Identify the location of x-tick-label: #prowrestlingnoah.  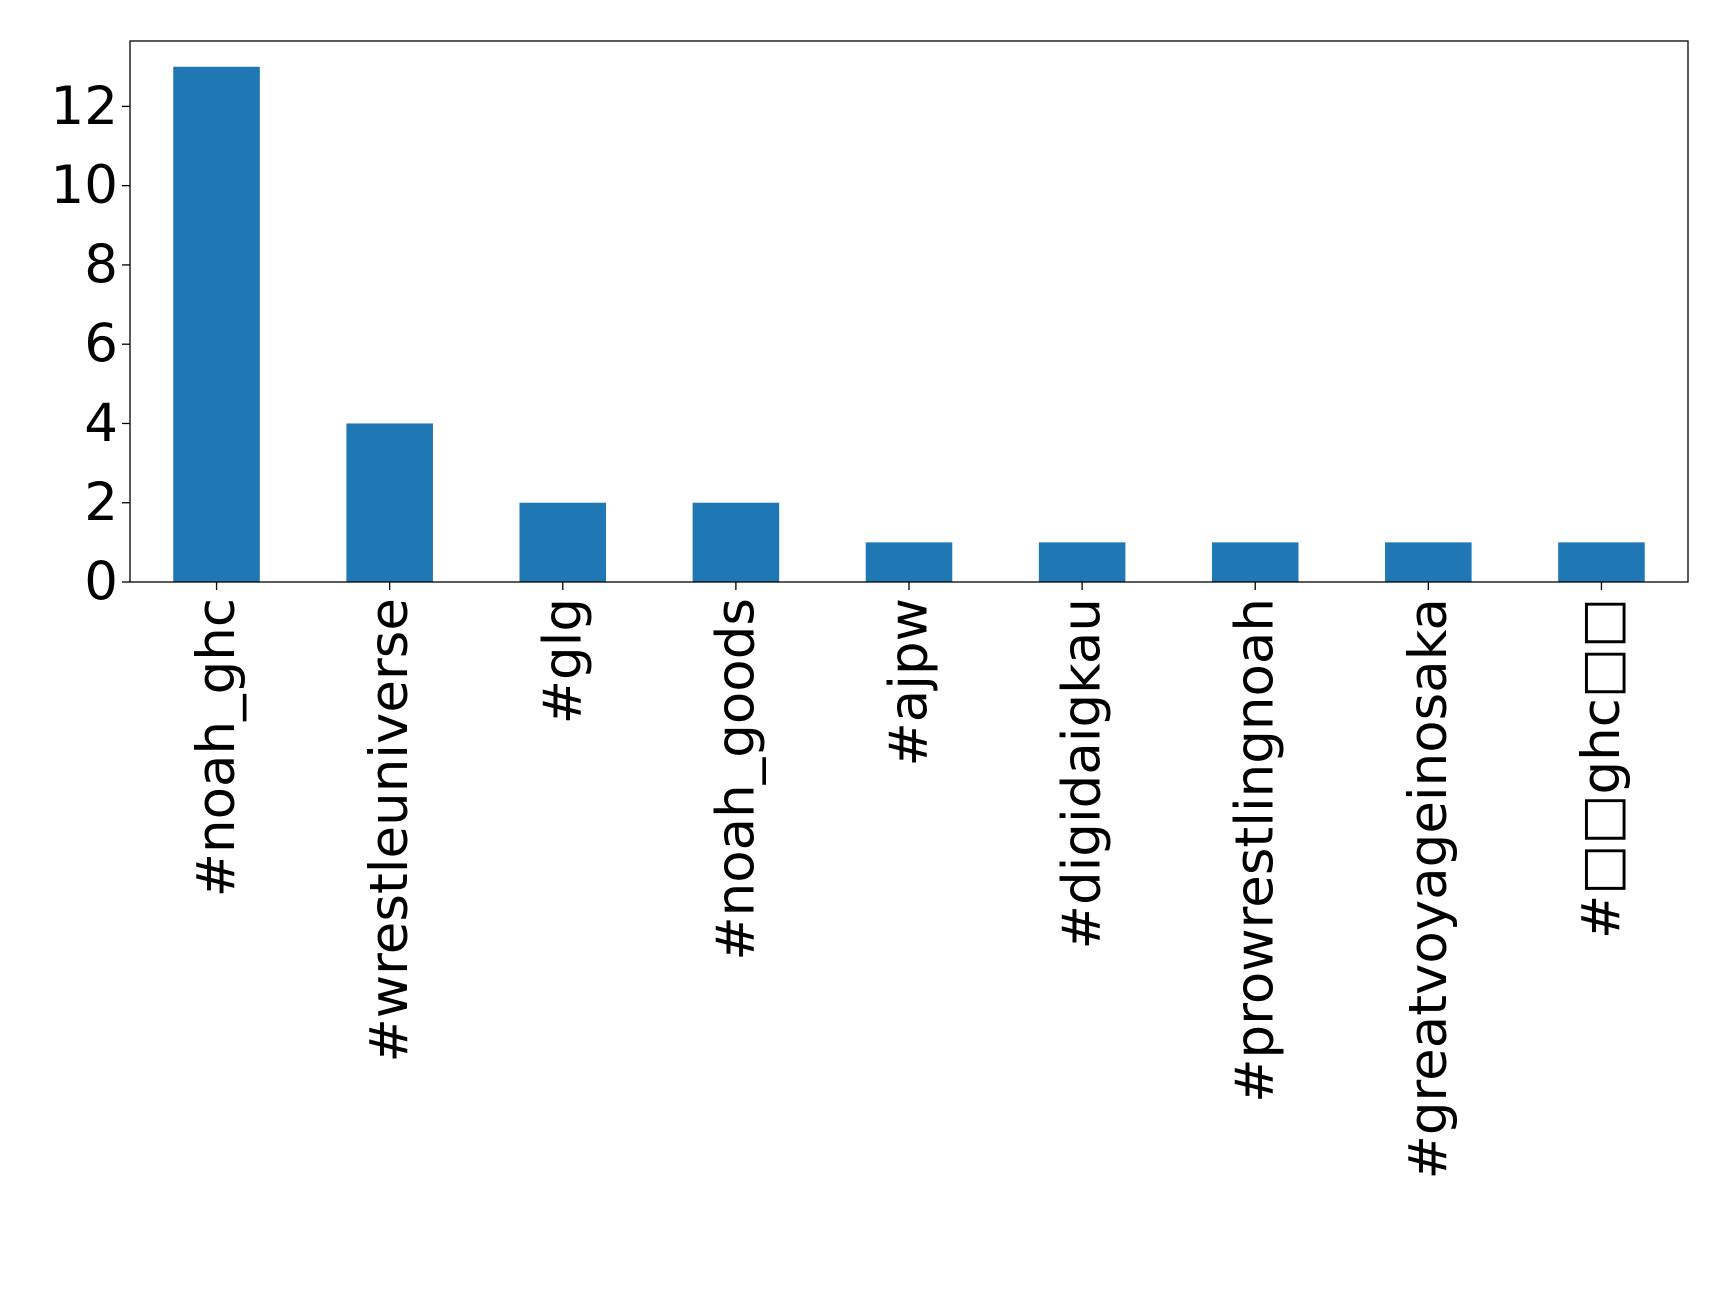
(1255, 850).